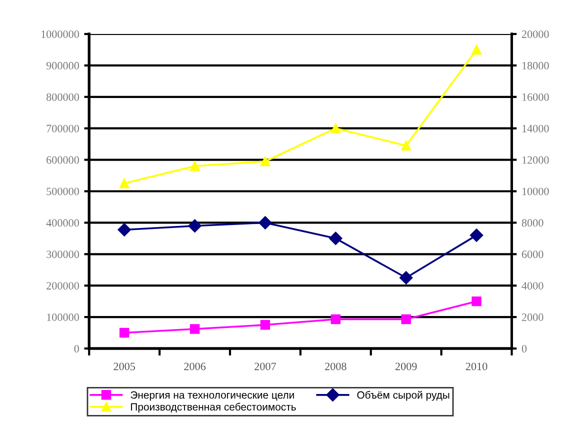  Describe the element at coordinates (212, 396) in the screenshot. I see `legend-label: Энергия на технологические цели` at that location.